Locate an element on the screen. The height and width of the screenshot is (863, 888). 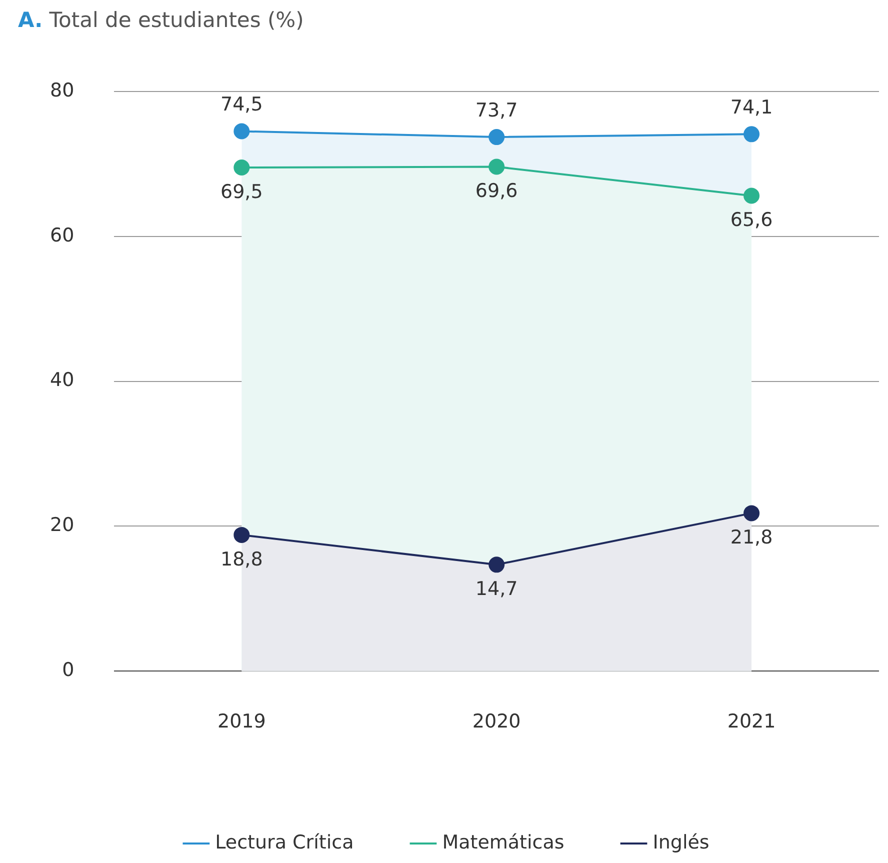
data-label: 18,8 is located at coordinates (241, 559).